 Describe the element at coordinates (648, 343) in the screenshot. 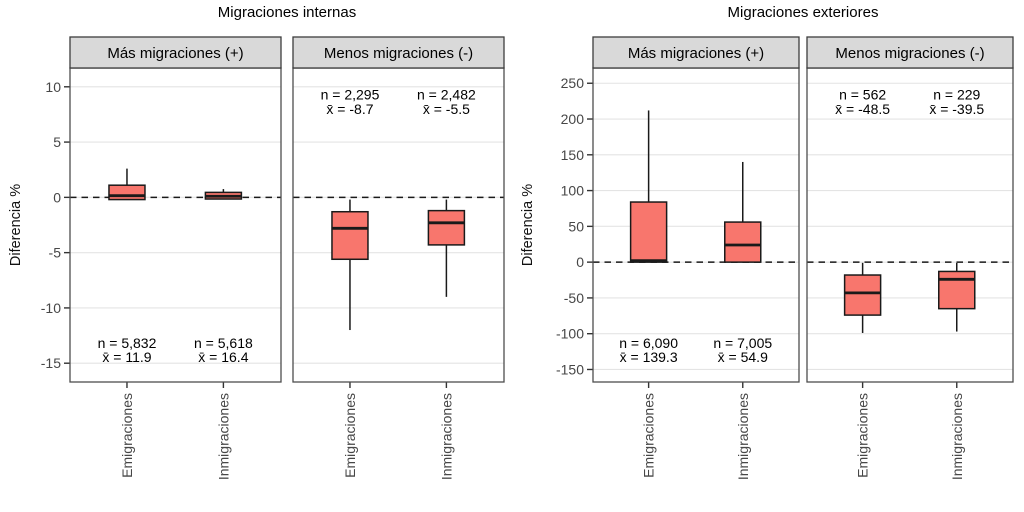

I see `annotation-n: n = 6,090` at that location.